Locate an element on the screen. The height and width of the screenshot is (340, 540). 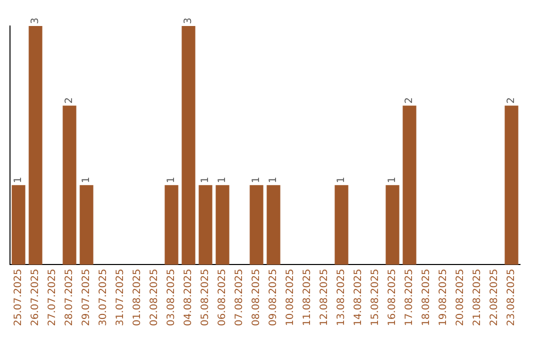
x-tick-label: 14.08.2025 is located at coordinates (358, 297).